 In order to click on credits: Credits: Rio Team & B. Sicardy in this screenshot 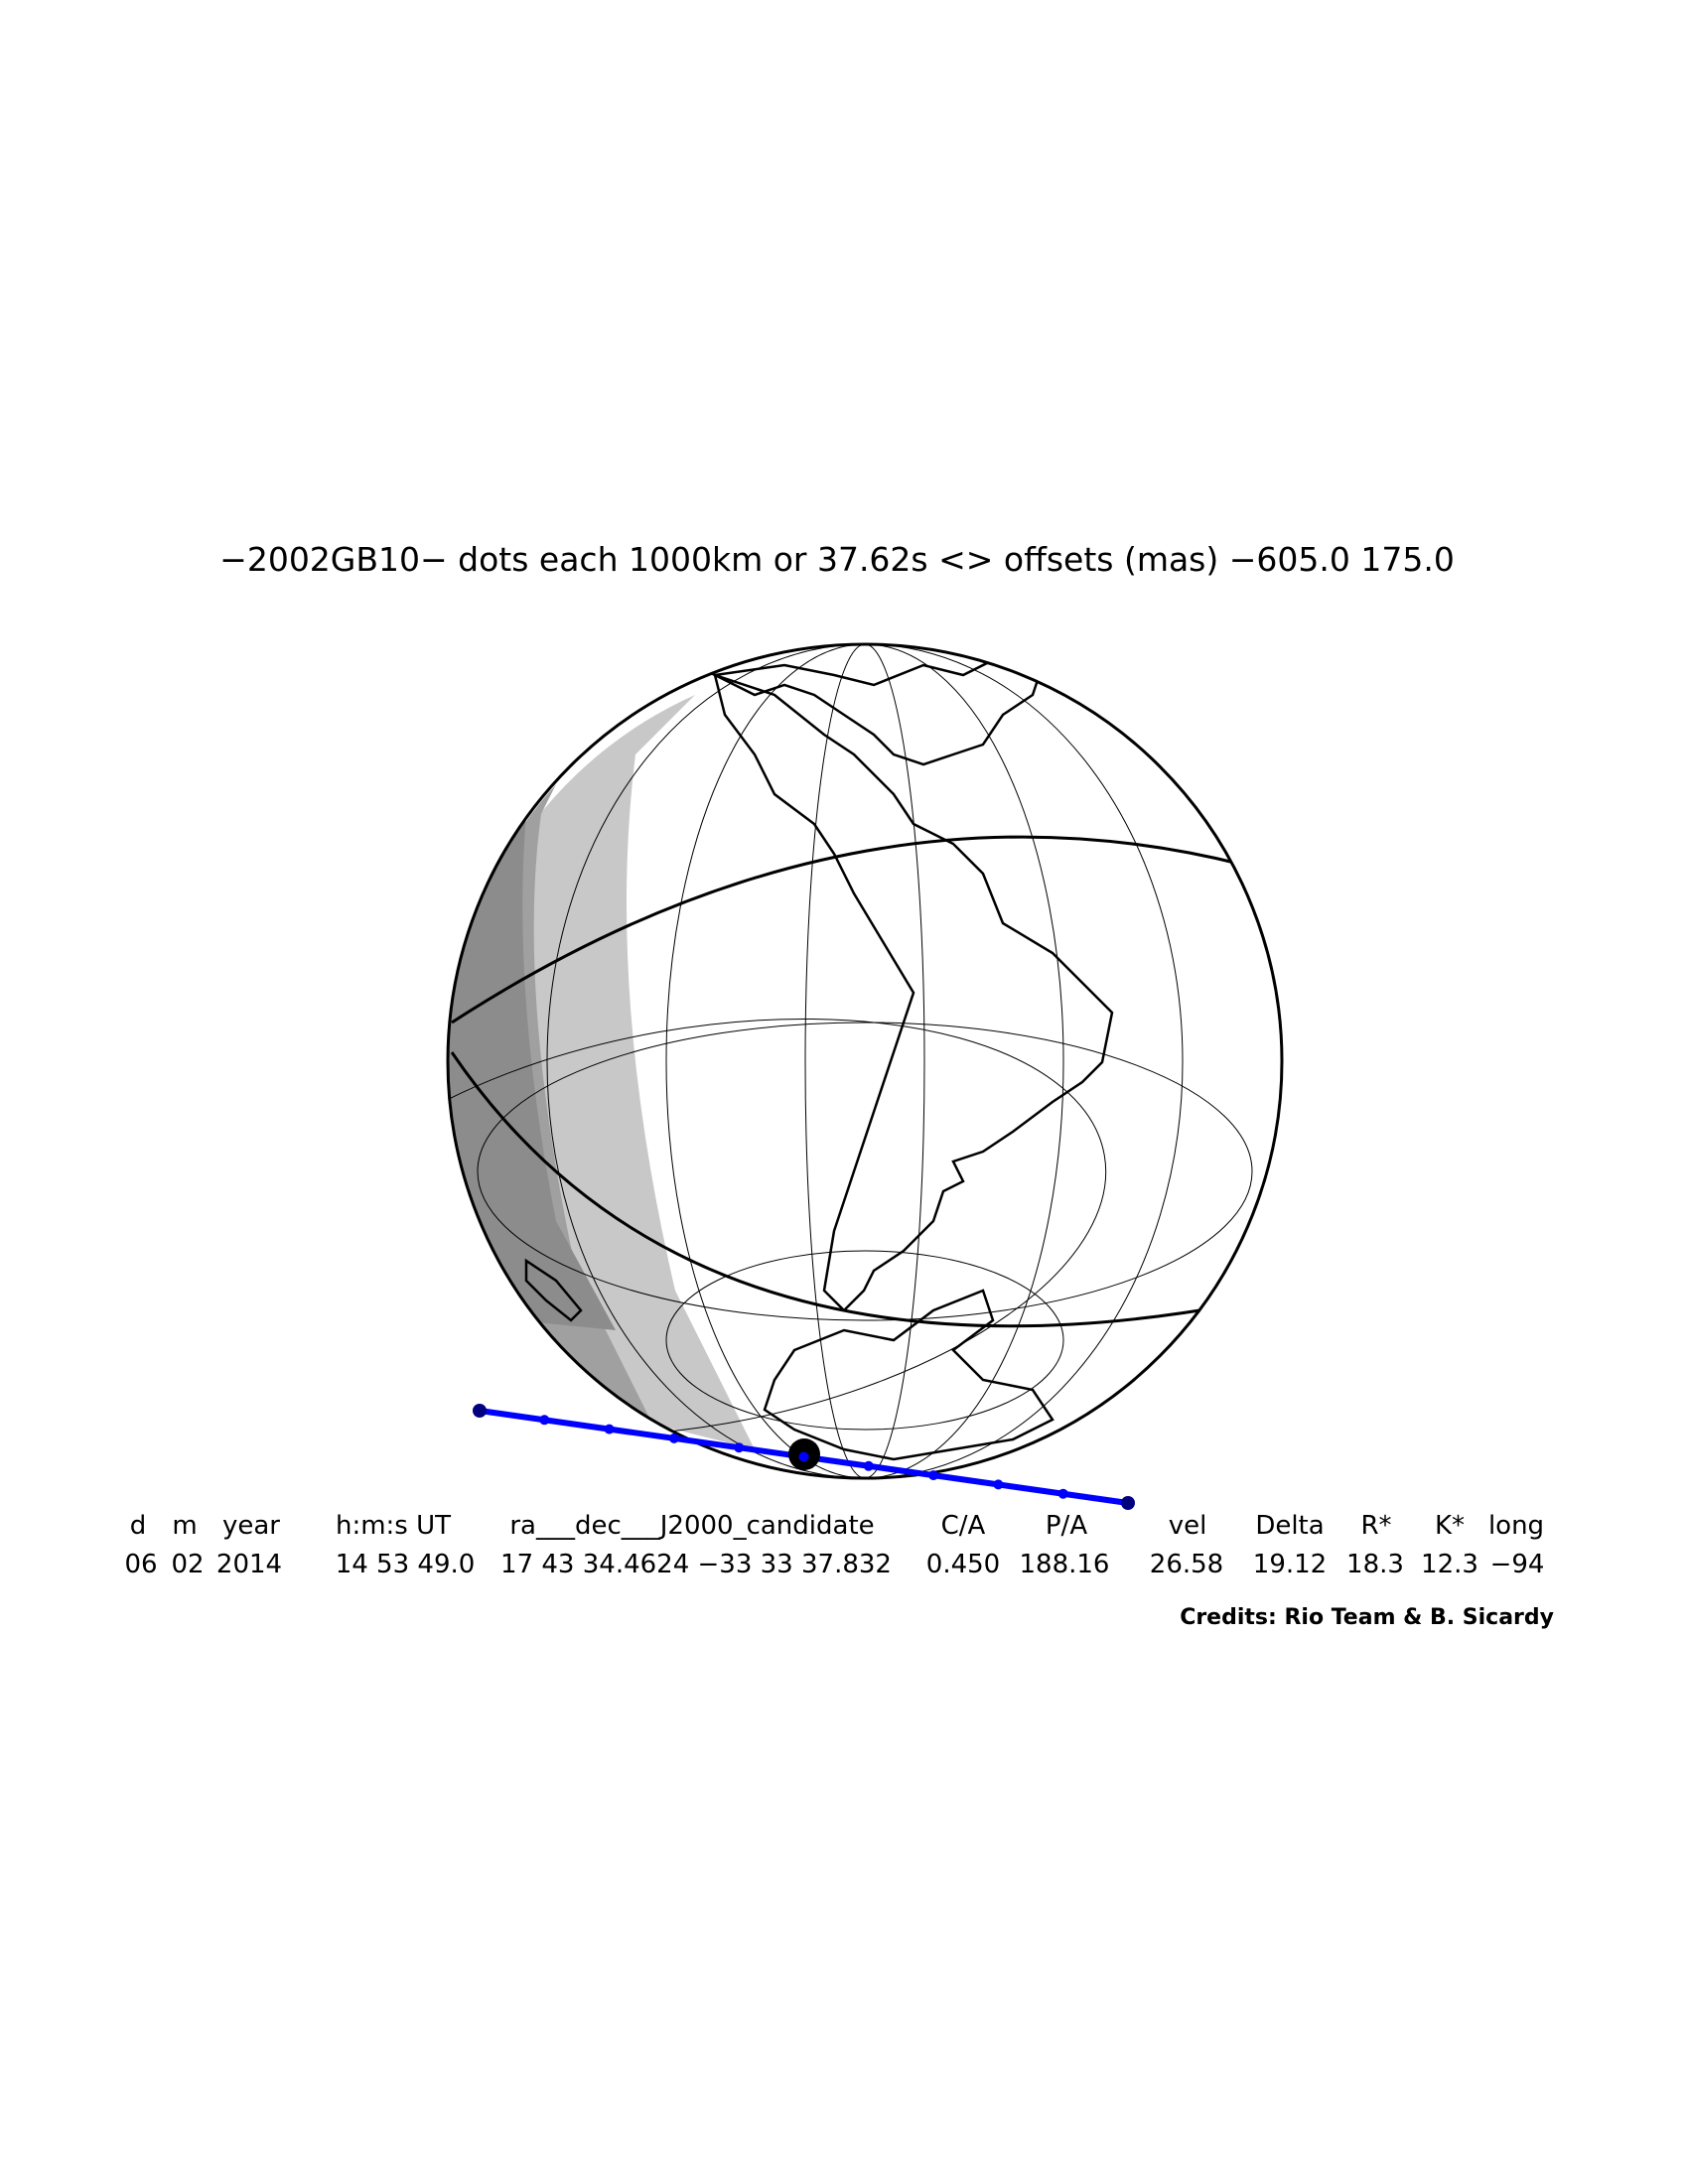, I will do `click(1367, 1617)`.